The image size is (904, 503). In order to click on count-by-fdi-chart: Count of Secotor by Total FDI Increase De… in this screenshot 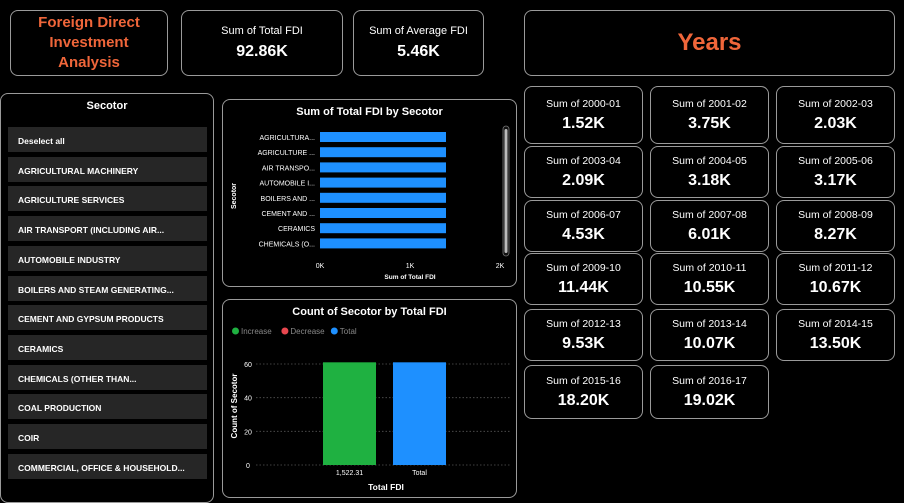, I will do `click(369, 398)`.